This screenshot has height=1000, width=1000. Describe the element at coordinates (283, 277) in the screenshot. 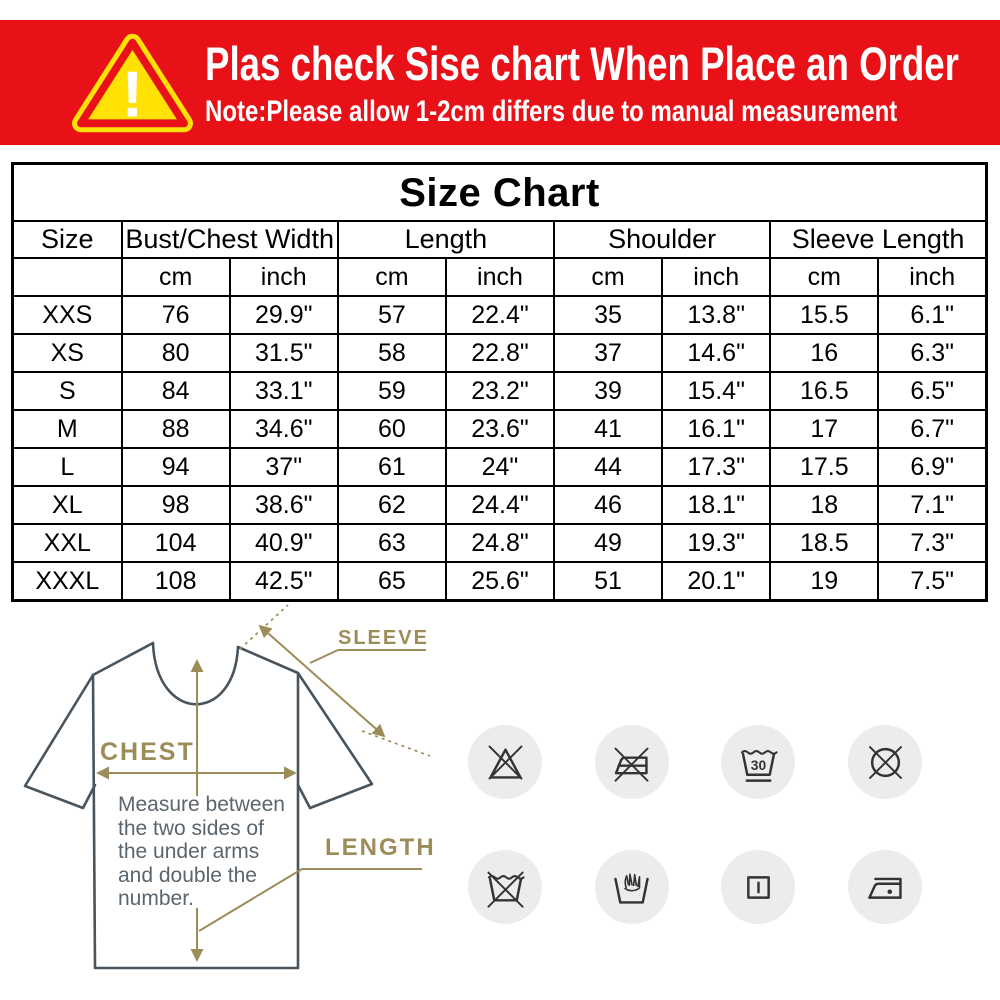

I see `unit-header-inch-2: inch` at that location.